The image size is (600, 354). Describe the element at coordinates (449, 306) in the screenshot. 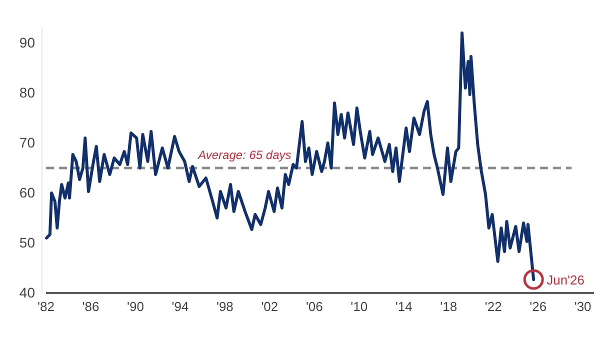

I see `x-tick-label: '18` at that location.